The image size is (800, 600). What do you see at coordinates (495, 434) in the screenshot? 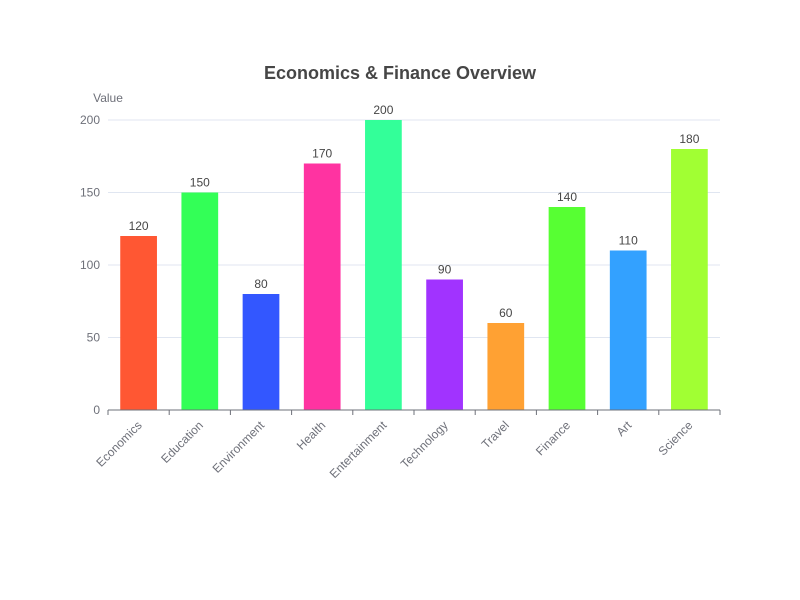
I see `x-tick-label: Travel` at bounding box center [495, 434].